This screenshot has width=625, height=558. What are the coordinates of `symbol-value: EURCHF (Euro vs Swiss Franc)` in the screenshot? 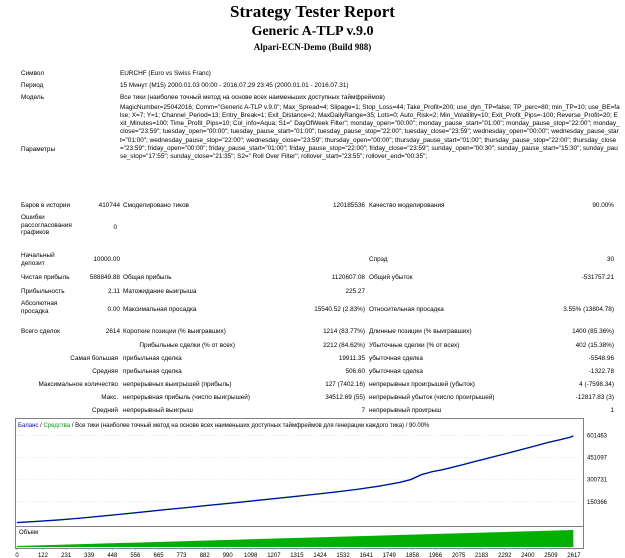 It's located at (165, 73).